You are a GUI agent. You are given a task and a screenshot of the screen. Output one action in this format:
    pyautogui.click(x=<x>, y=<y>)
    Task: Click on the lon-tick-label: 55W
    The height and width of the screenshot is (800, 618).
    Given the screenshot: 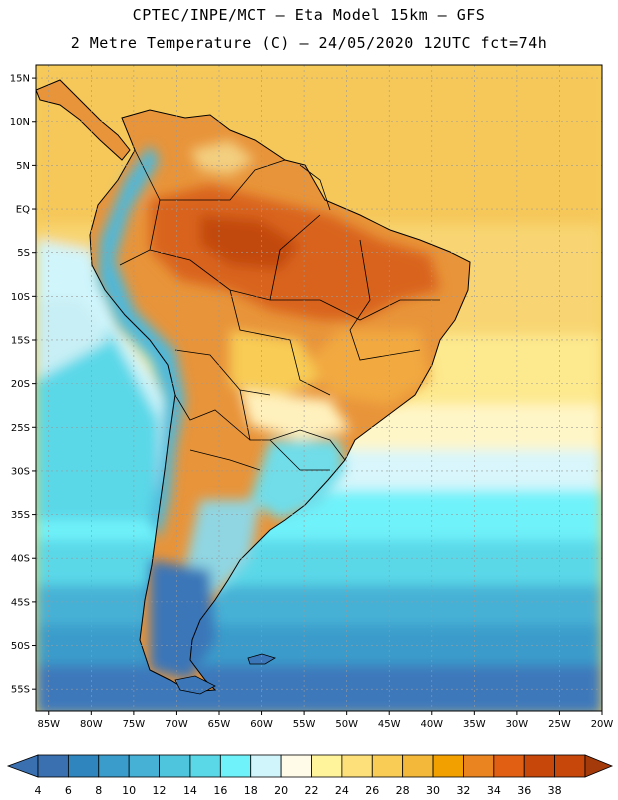 What is the action you would take?
    pyautogui.click(x=304, y=724)
    